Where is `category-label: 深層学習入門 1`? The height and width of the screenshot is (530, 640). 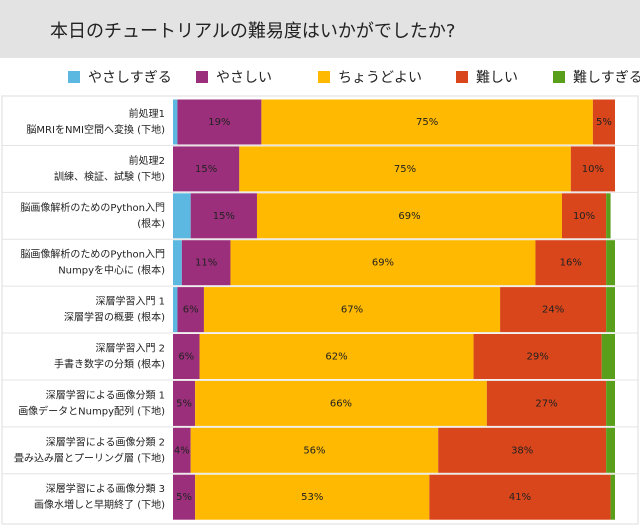 category-label: 深層学習入門 1 is located at coordinates (130, 301).